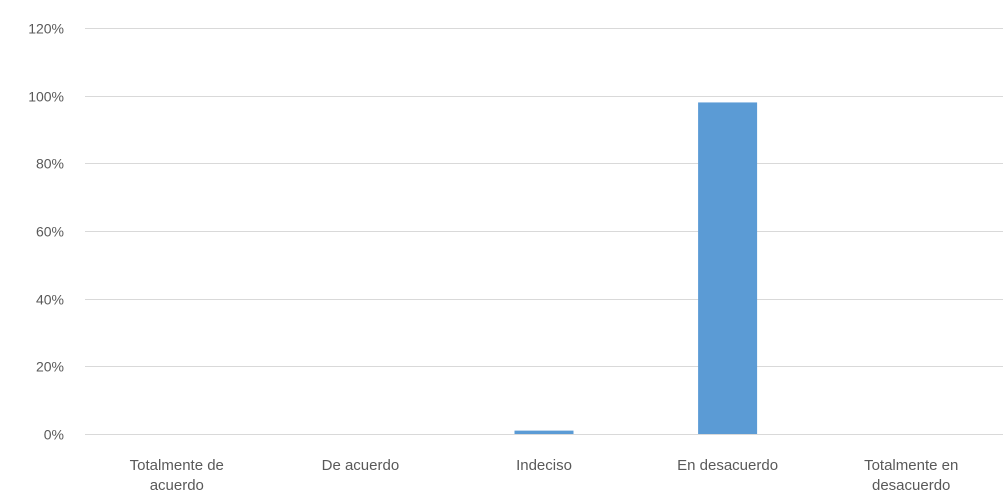  Describe the element at coordinates (50, 300) in the screenshot. I see `y-tick-label: 40%` at that location.